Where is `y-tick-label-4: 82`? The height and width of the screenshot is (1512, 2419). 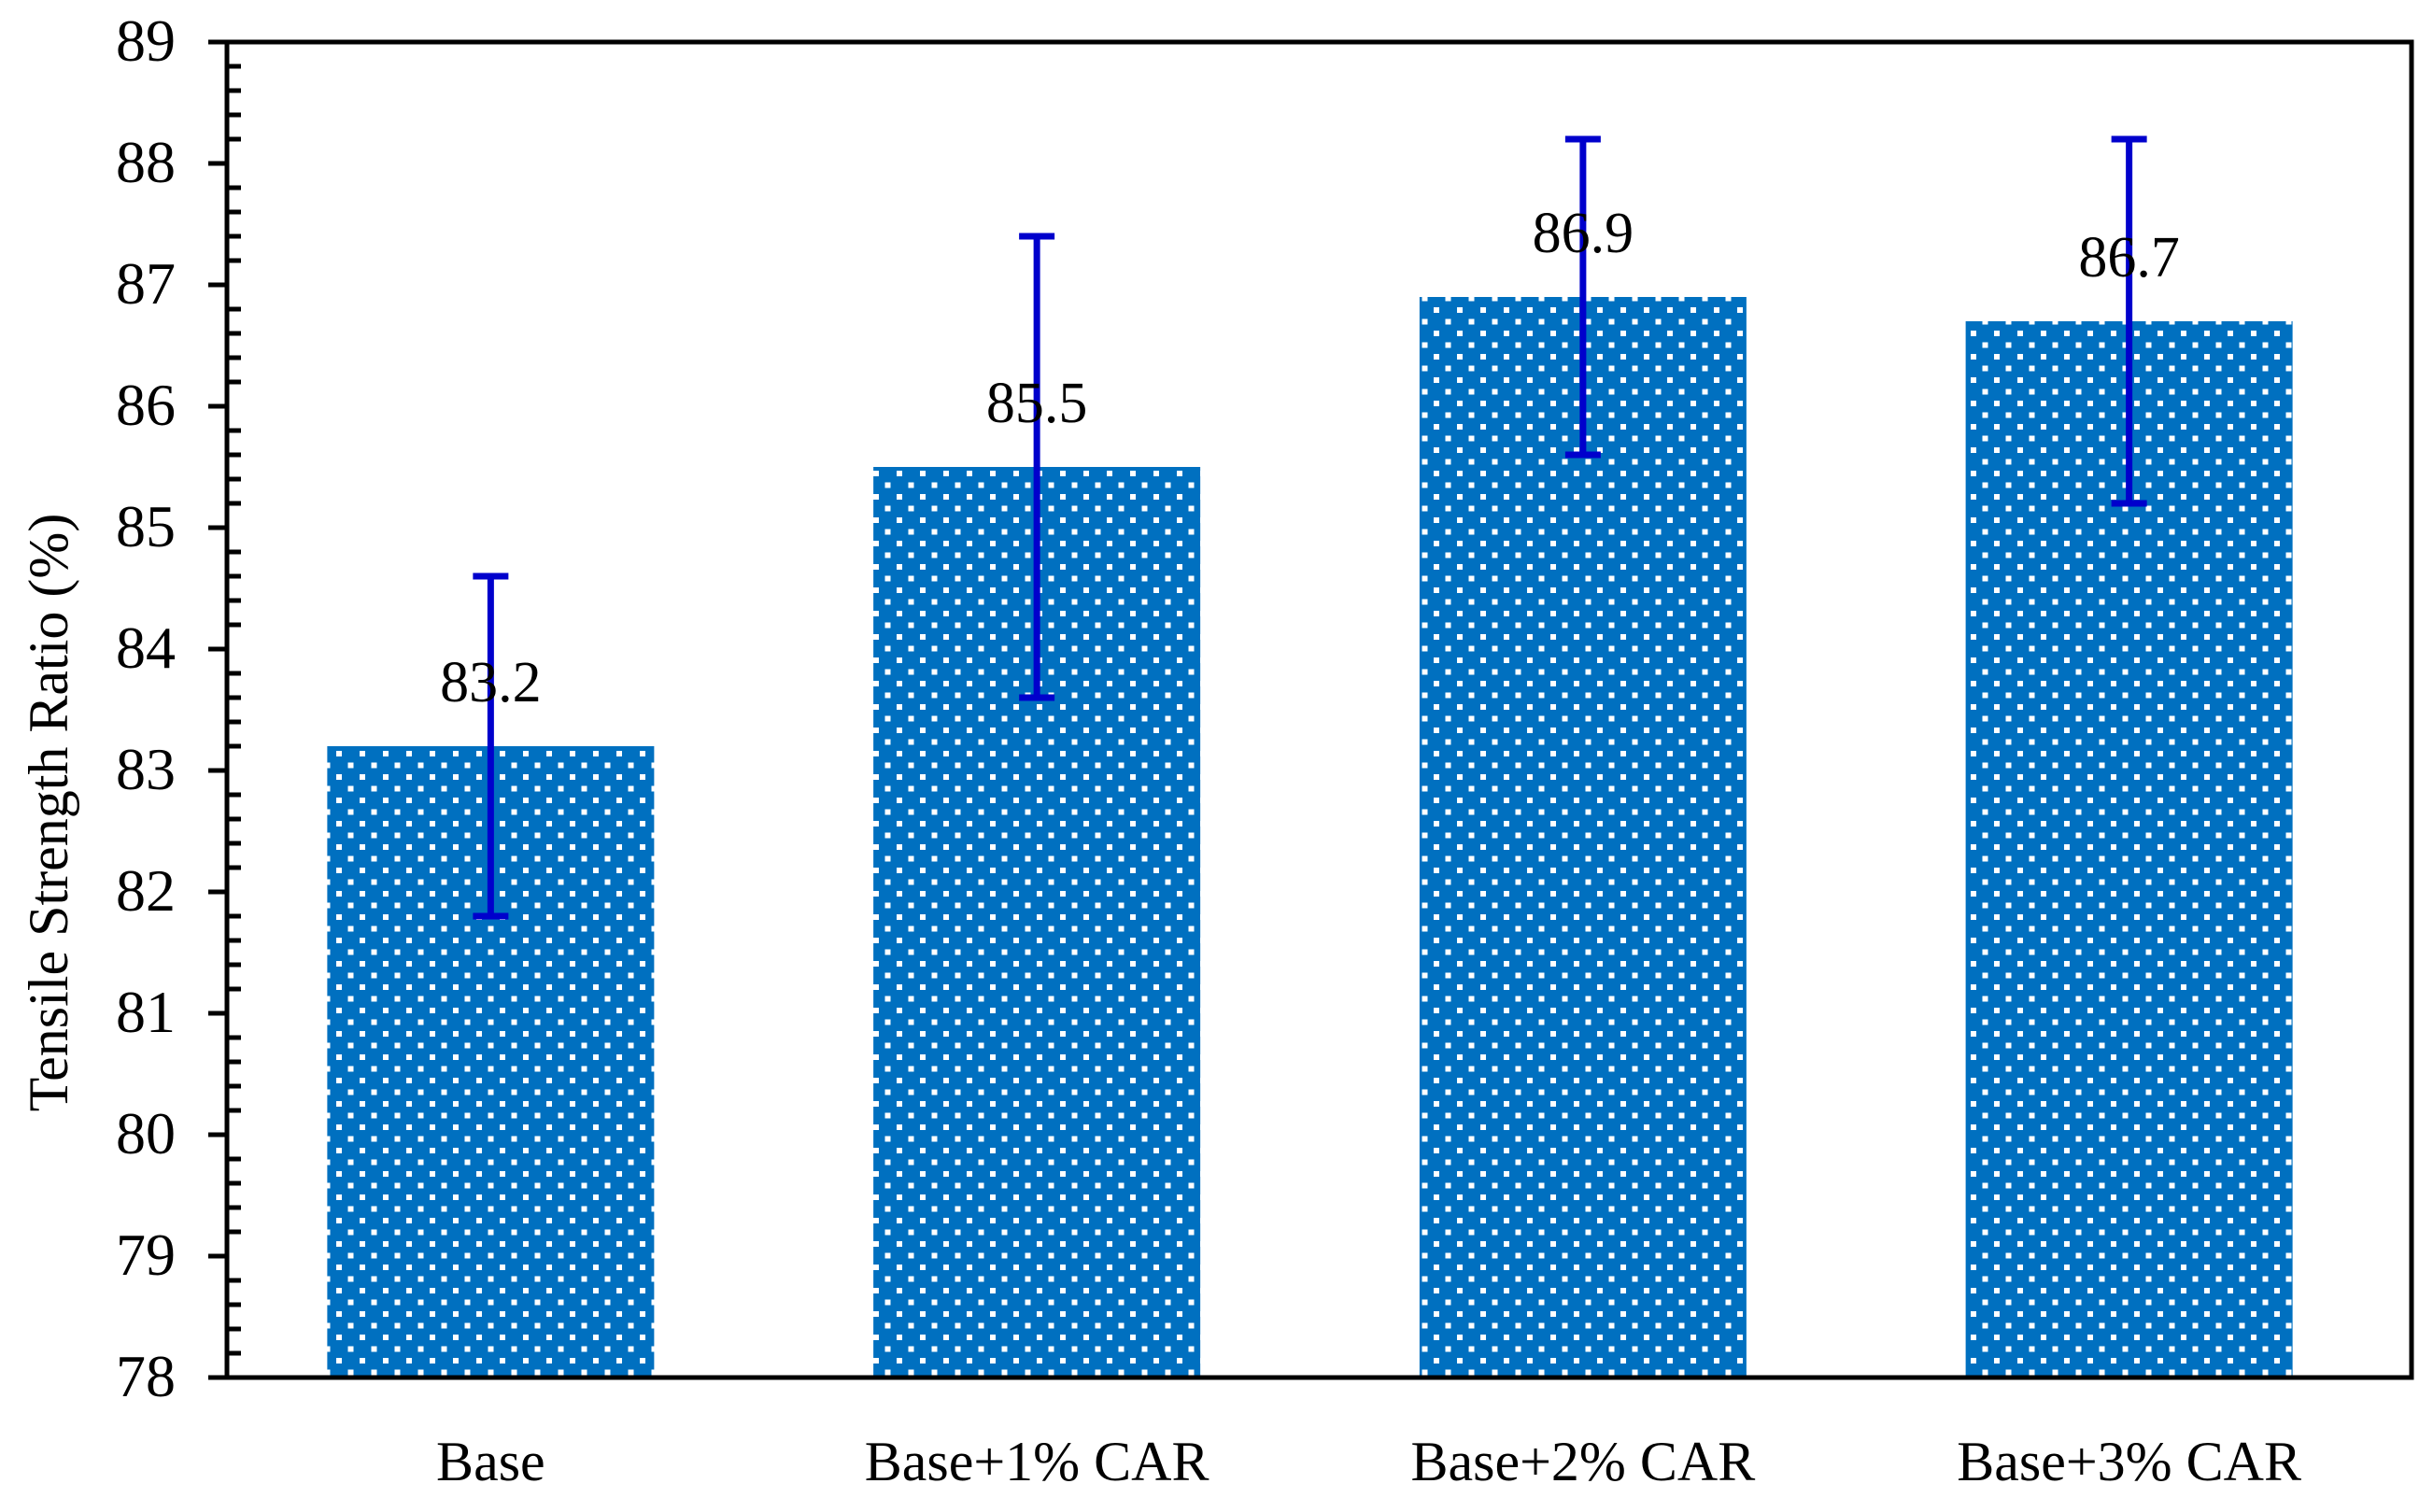 y-tick-label-4: 82 is located at coordinates (146, 891).